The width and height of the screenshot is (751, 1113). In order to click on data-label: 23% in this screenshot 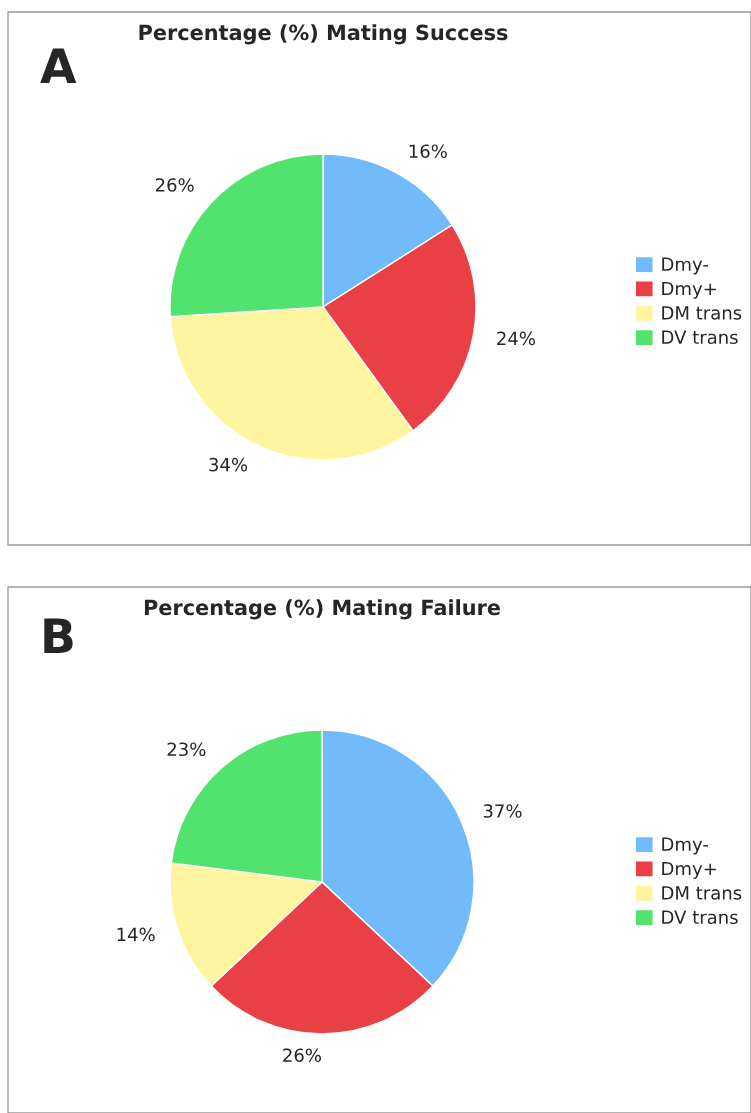, I will do `click(186, 749)`.